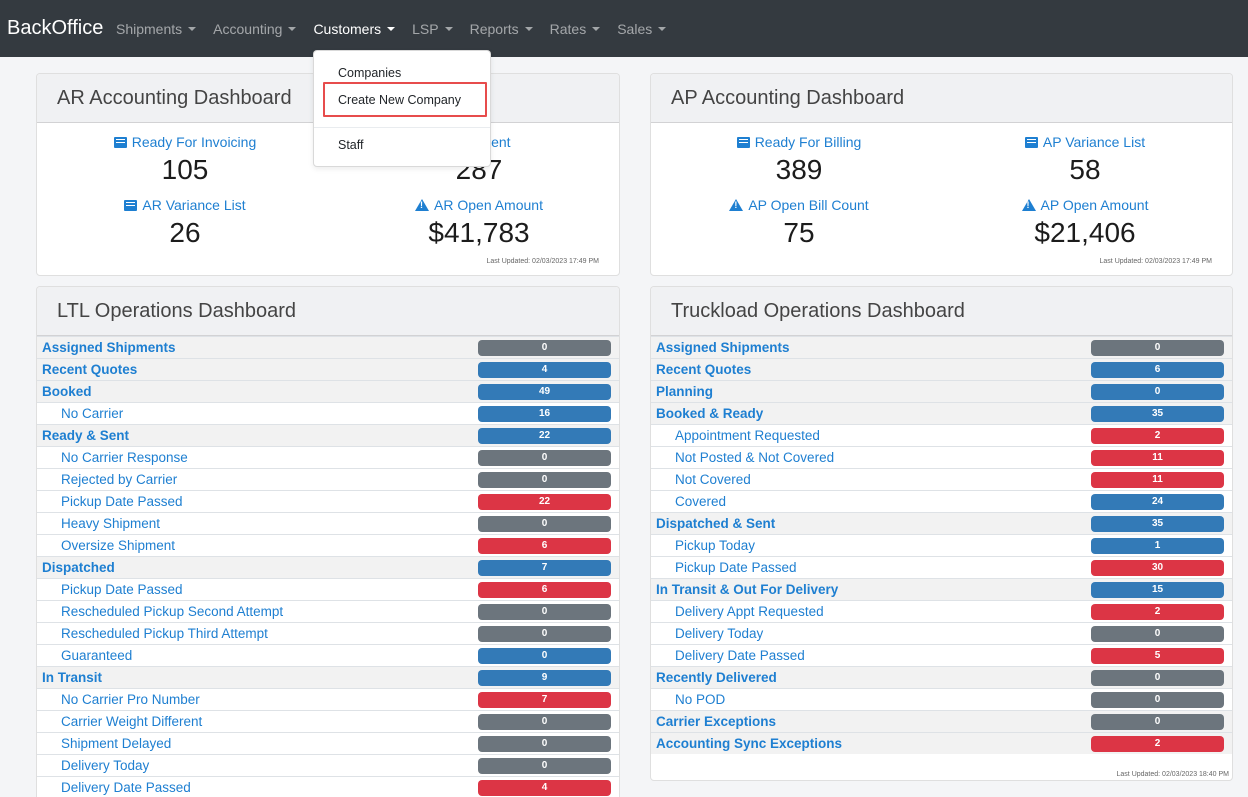 Image resolution: width=1248 pixels, height=797 pixels. Describe the element at coordinates (1085, 232) in the screenshot. I see `stat-value: $21,406` at that location.